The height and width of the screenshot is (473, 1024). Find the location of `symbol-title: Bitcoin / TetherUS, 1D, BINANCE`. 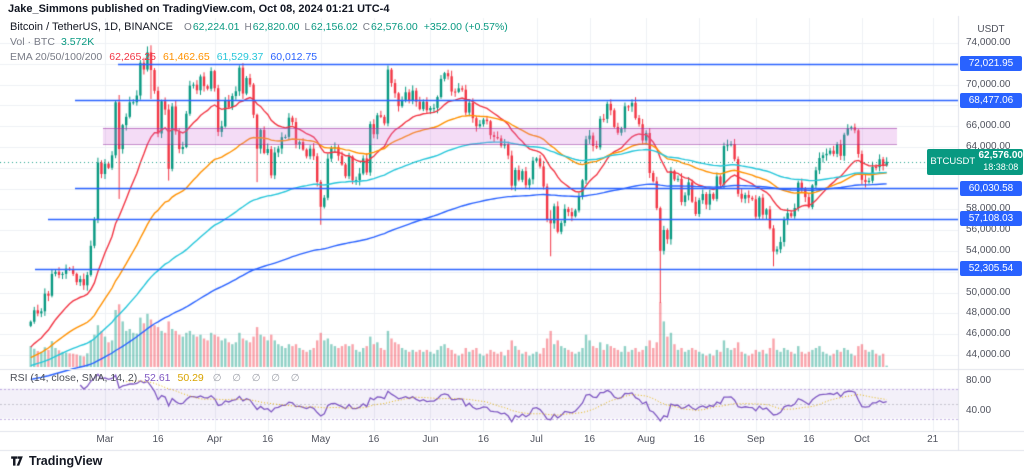

symbol-title: Bitcoin / TetherUS, 1D, BINANCE is located at coordinates (92, 27).